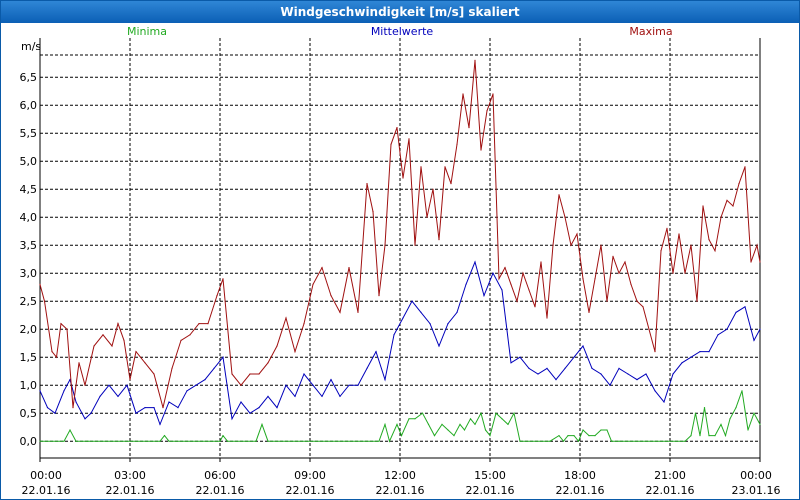  What do you see at coordinates (220, 475) in the screenshot?
I see `x-tick-time: 06:00` at bounding box center [220, 475].